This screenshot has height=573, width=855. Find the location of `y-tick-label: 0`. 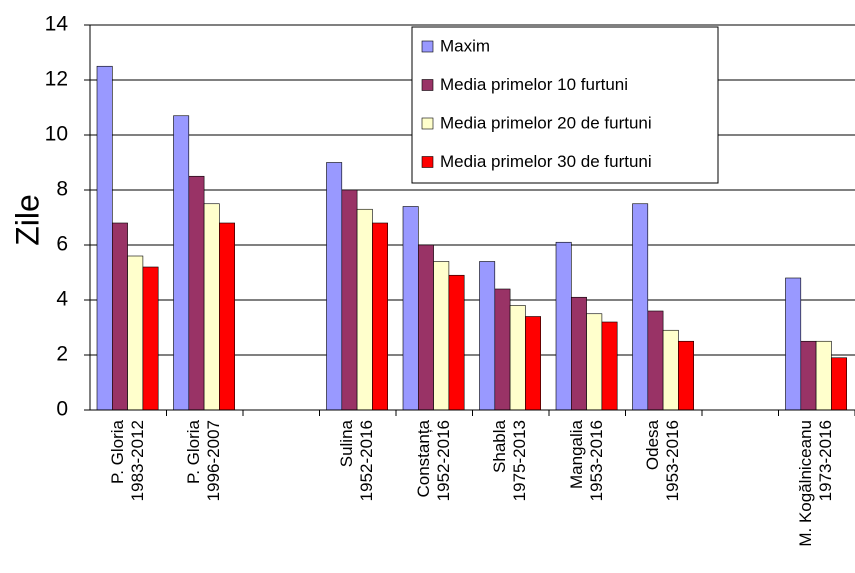

y-tick-label: 0 is located at coordinates (62, 409).